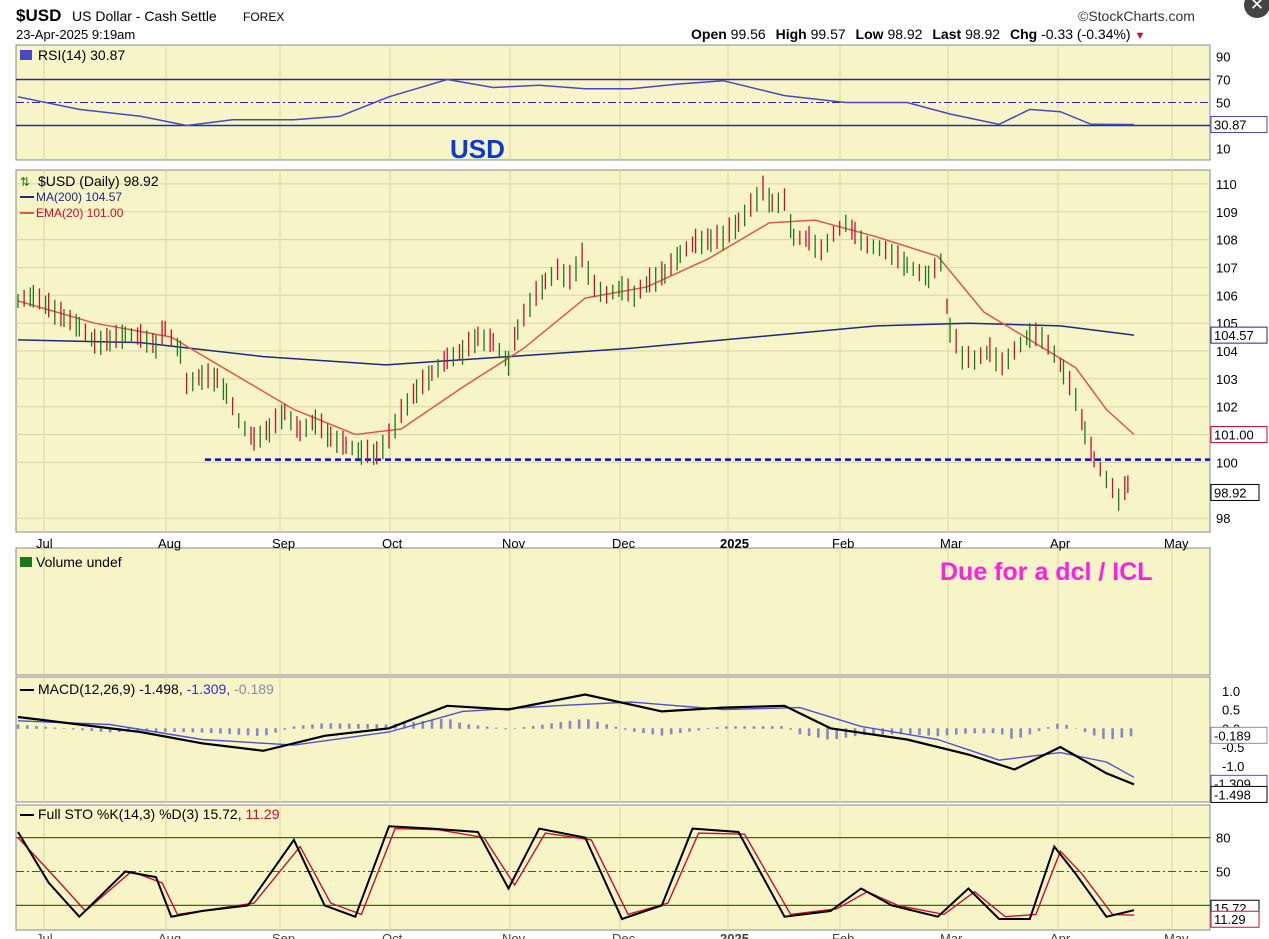  Describe the element at coordinates (254, 689) in the screenshot. I see `macd-label-hist: -0.189` at that location.